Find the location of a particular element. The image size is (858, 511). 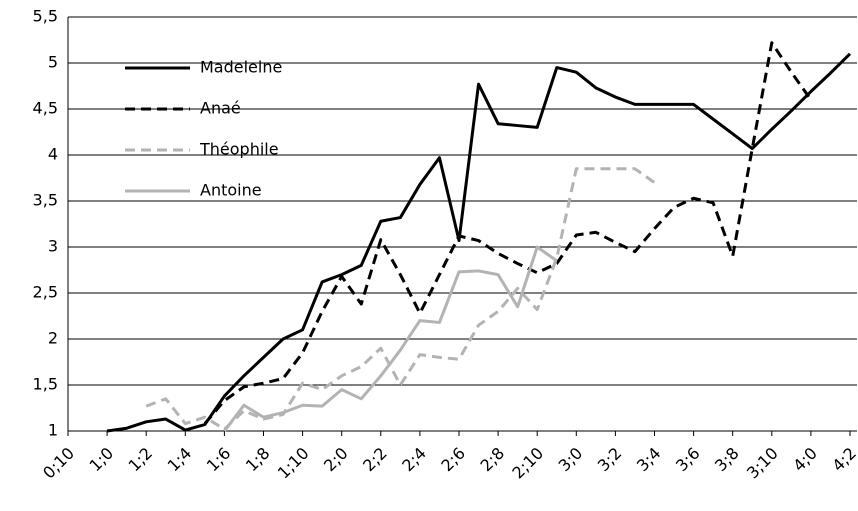

y-tick-label: 5 is located at coordinates (53, 62).